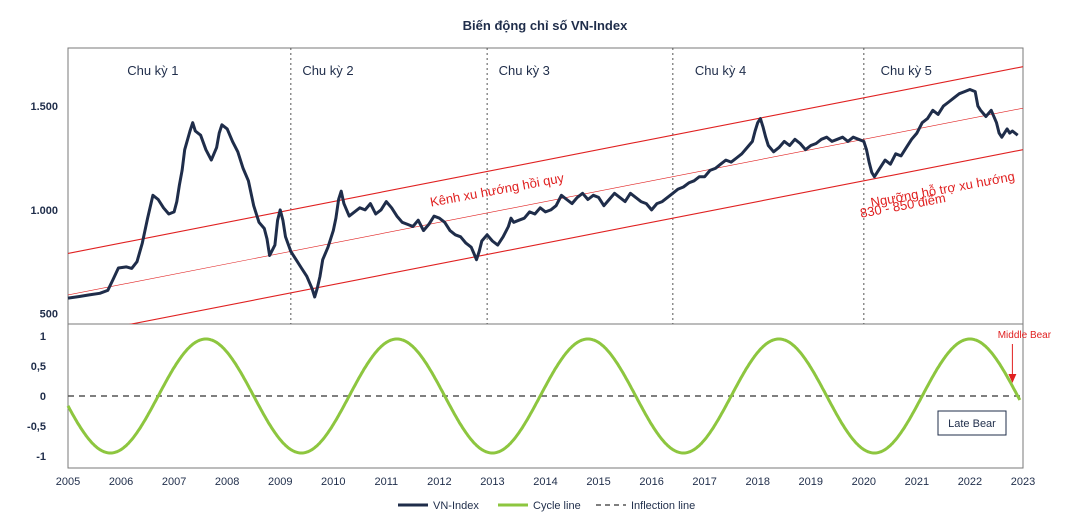 The width and height of the screenshot is (1080, 524). What do you see at coordinates (43, 397) in the screenshot?
I see `y-tick-bottom: 0` at bounding box center [43, 397].